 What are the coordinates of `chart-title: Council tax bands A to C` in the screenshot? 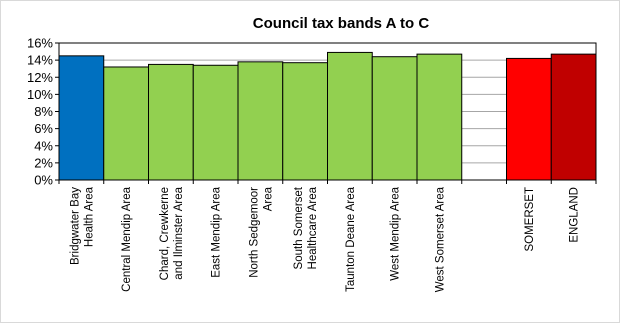 It's located at (341, 23).